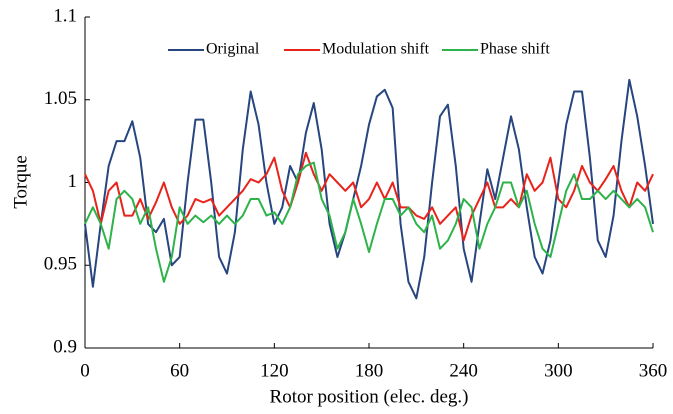  What do you see at coordinates (515, 49) in the screenshot?
I see `legend-label: Phase shift` at bounding box center [515, 49].